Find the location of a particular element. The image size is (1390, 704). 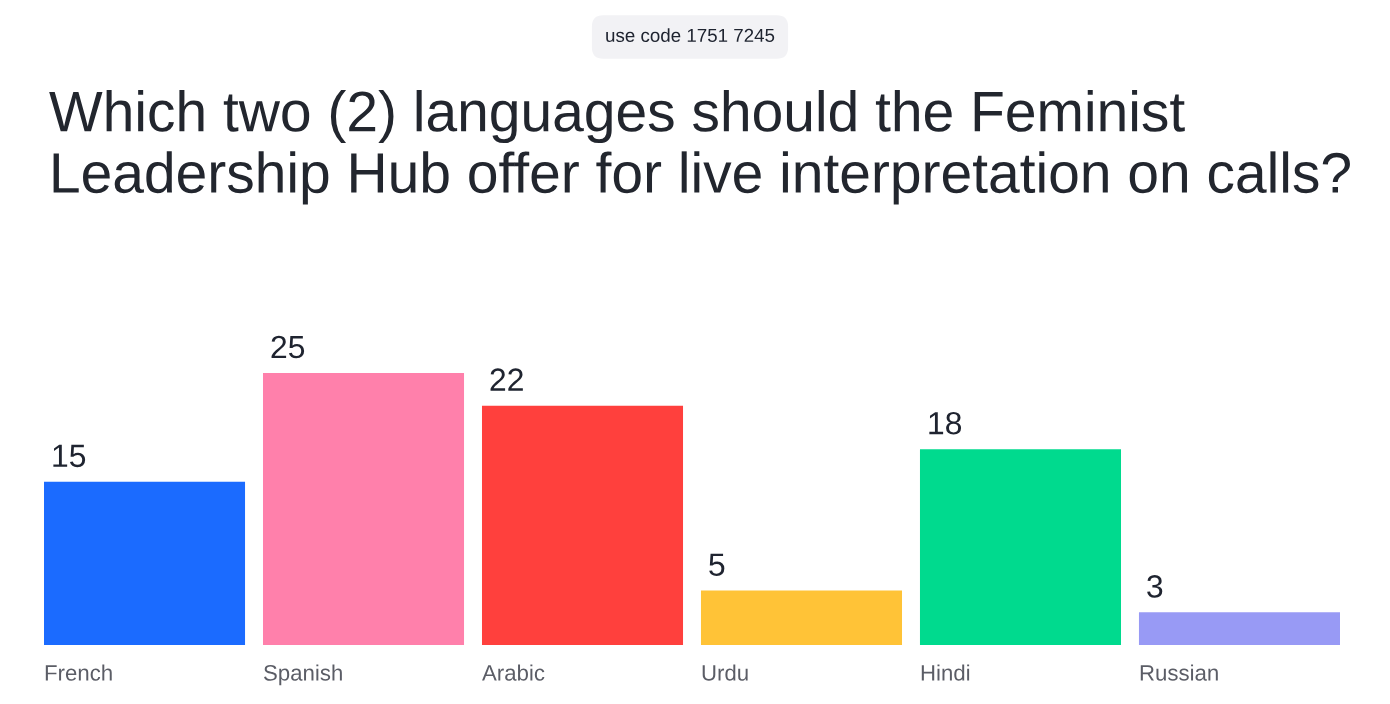

x-tick-label: Hindi is located at coordinates (945, 672).